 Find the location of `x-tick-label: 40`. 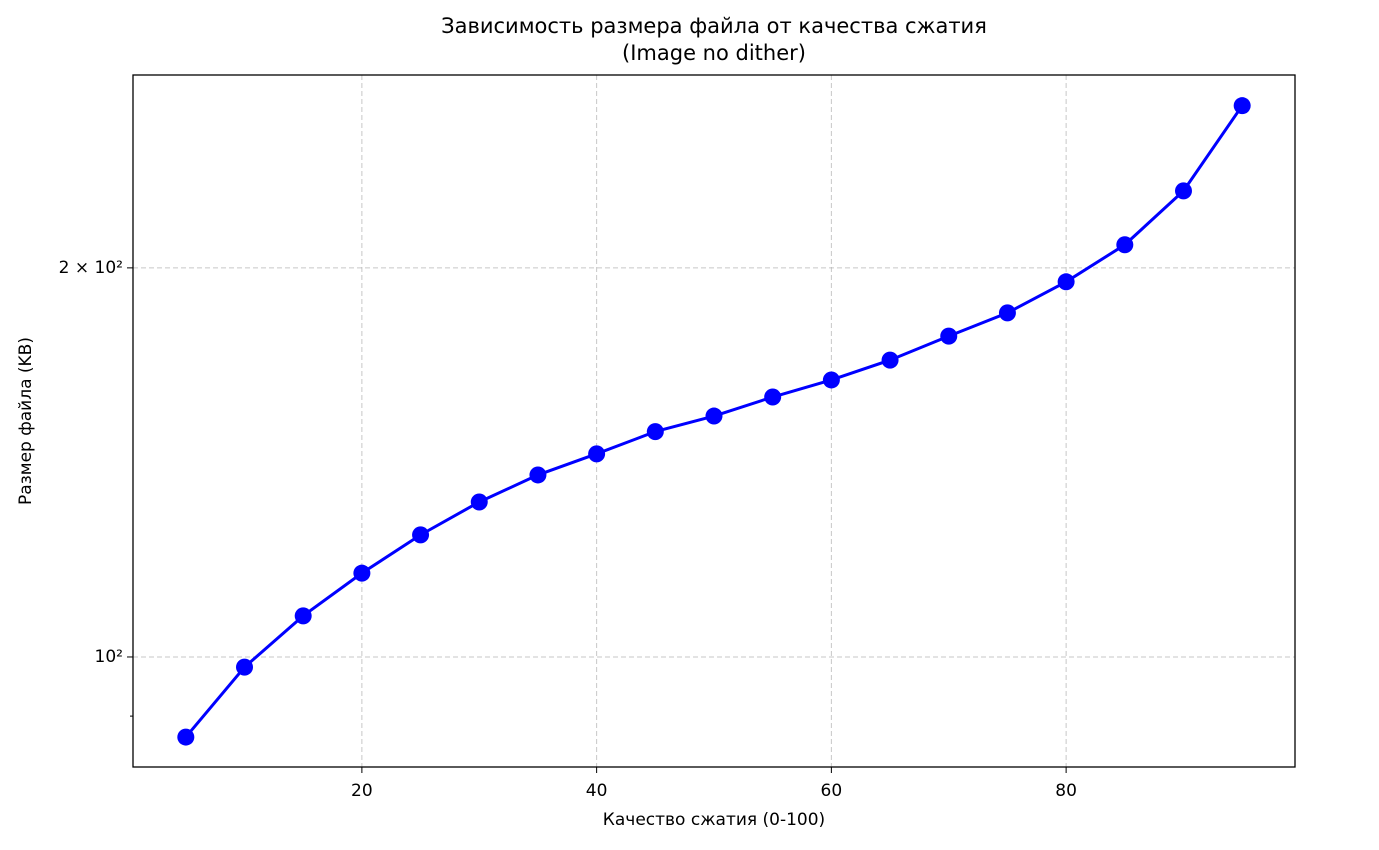

x-tick-label: 40 is located at coordinates (597, 791).